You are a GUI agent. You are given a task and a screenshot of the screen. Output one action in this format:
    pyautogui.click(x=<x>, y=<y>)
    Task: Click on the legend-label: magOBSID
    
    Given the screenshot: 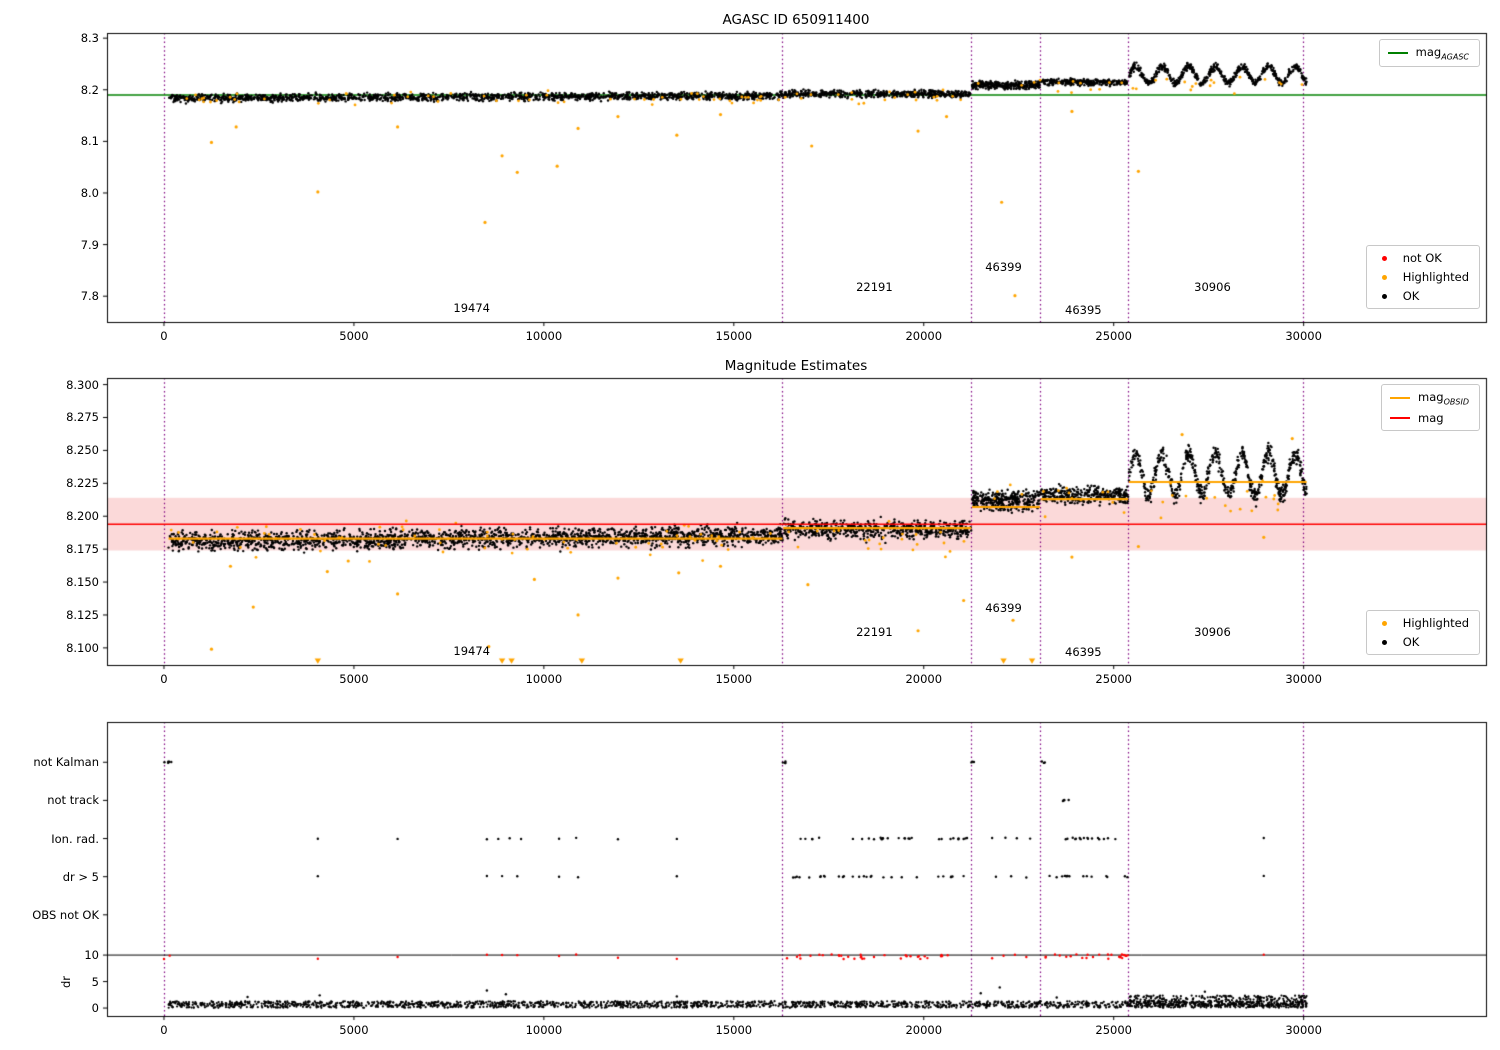 What is the action you would take?
    pyautogui.click(x=1443, y=398)
    